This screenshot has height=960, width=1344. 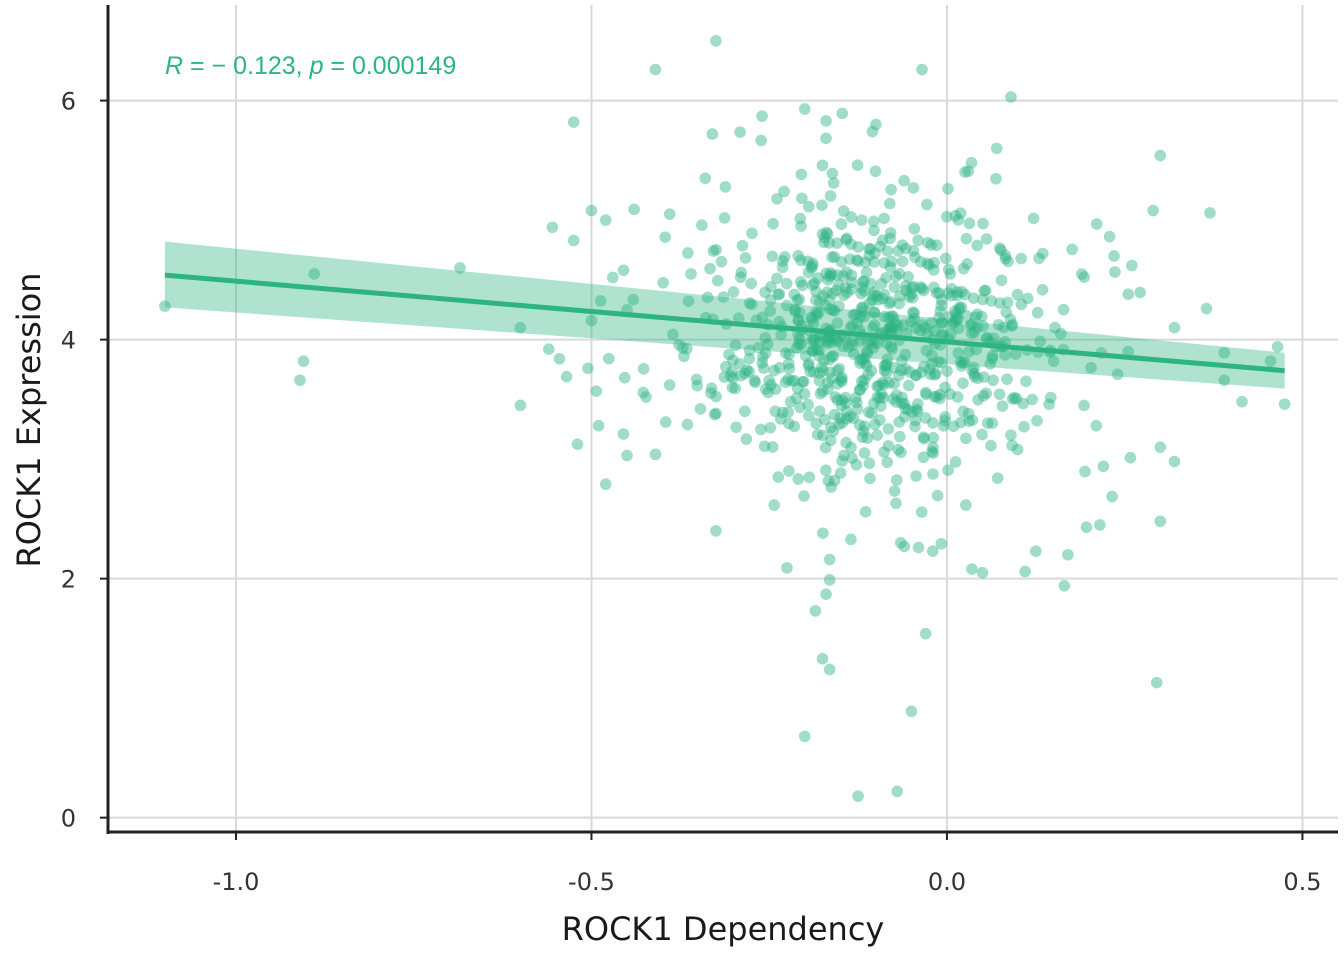 I want to click on y-tick-label-0: 0, so click(x=68, y=819).